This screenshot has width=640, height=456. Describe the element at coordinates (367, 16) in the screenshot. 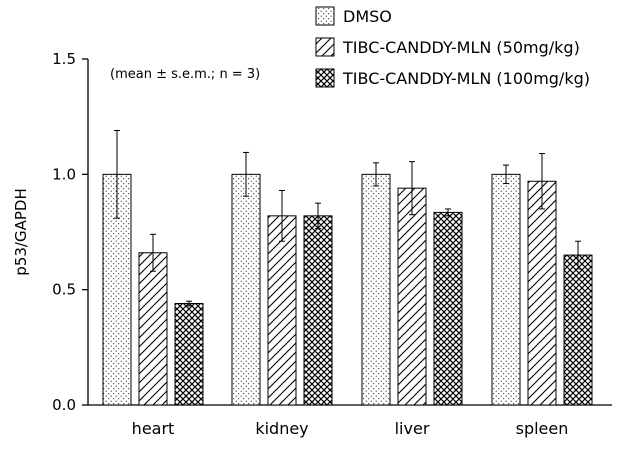

I see `legend-label-series-1: DMSO` at that location.